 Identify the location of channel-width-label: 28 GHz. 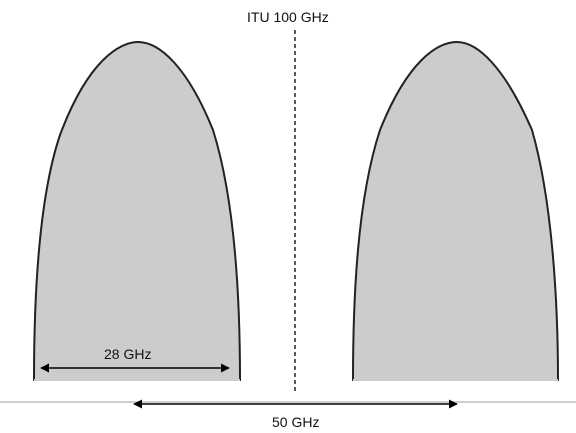
(128, 354).